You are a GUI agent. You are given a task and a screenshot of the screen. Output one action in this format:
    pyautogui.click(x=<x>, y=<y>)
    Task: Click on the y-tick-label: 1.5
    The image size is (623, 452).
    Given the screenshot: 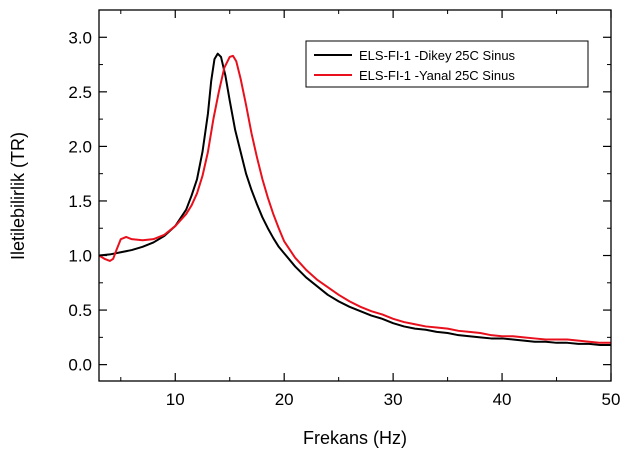 What is the action you would take?
    pyautogui.click(x=80, y=201)
    